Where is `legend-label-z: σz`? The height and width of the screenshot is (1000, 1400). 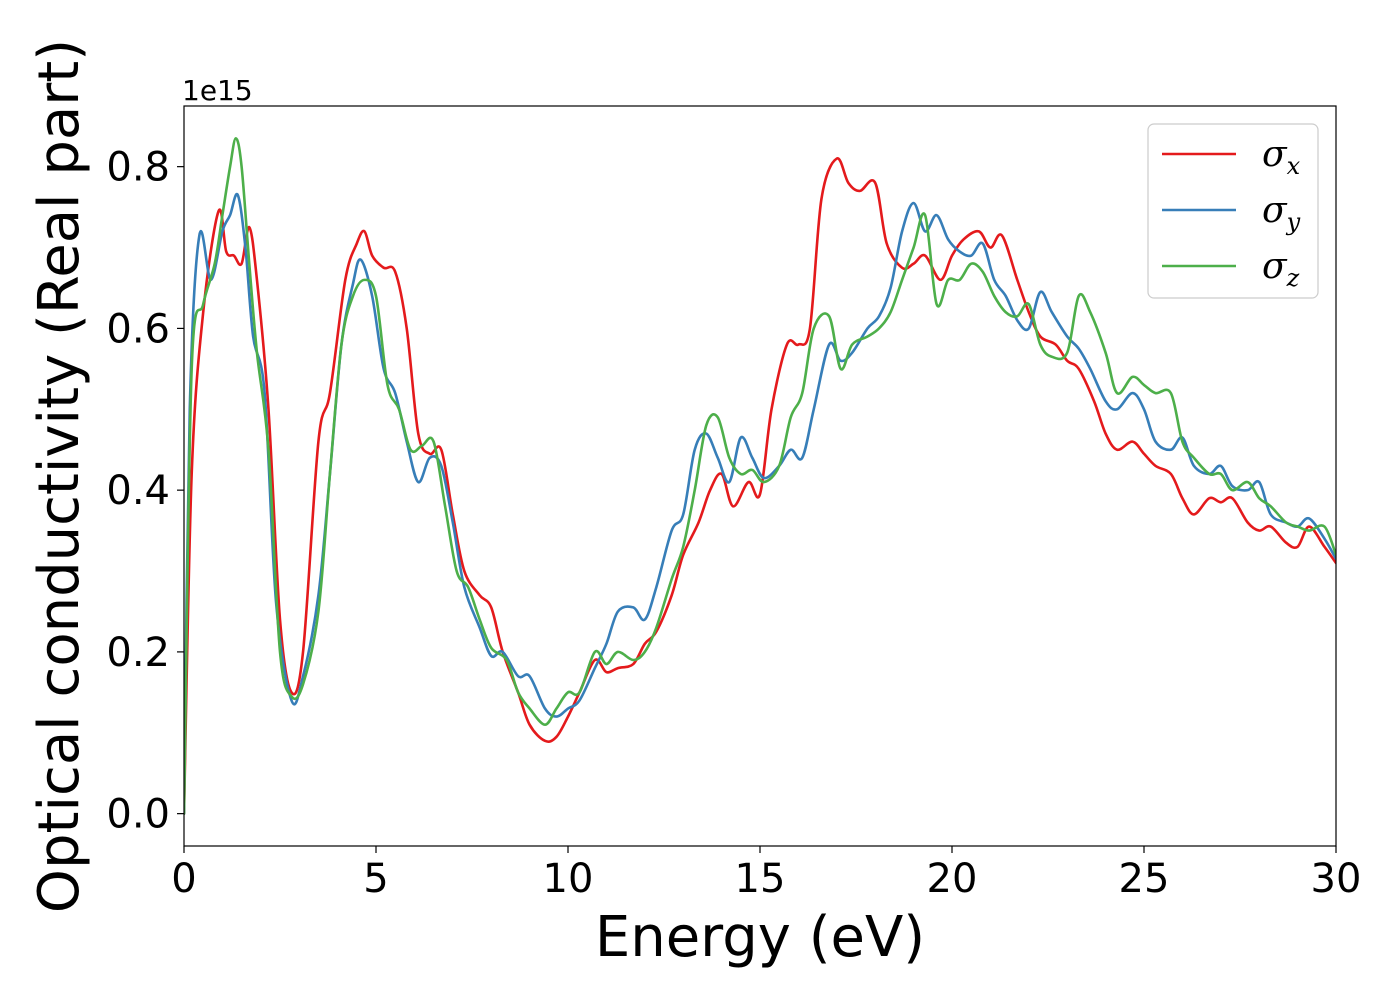
legend-label-z: σz is located at coordinates (1281, 269).